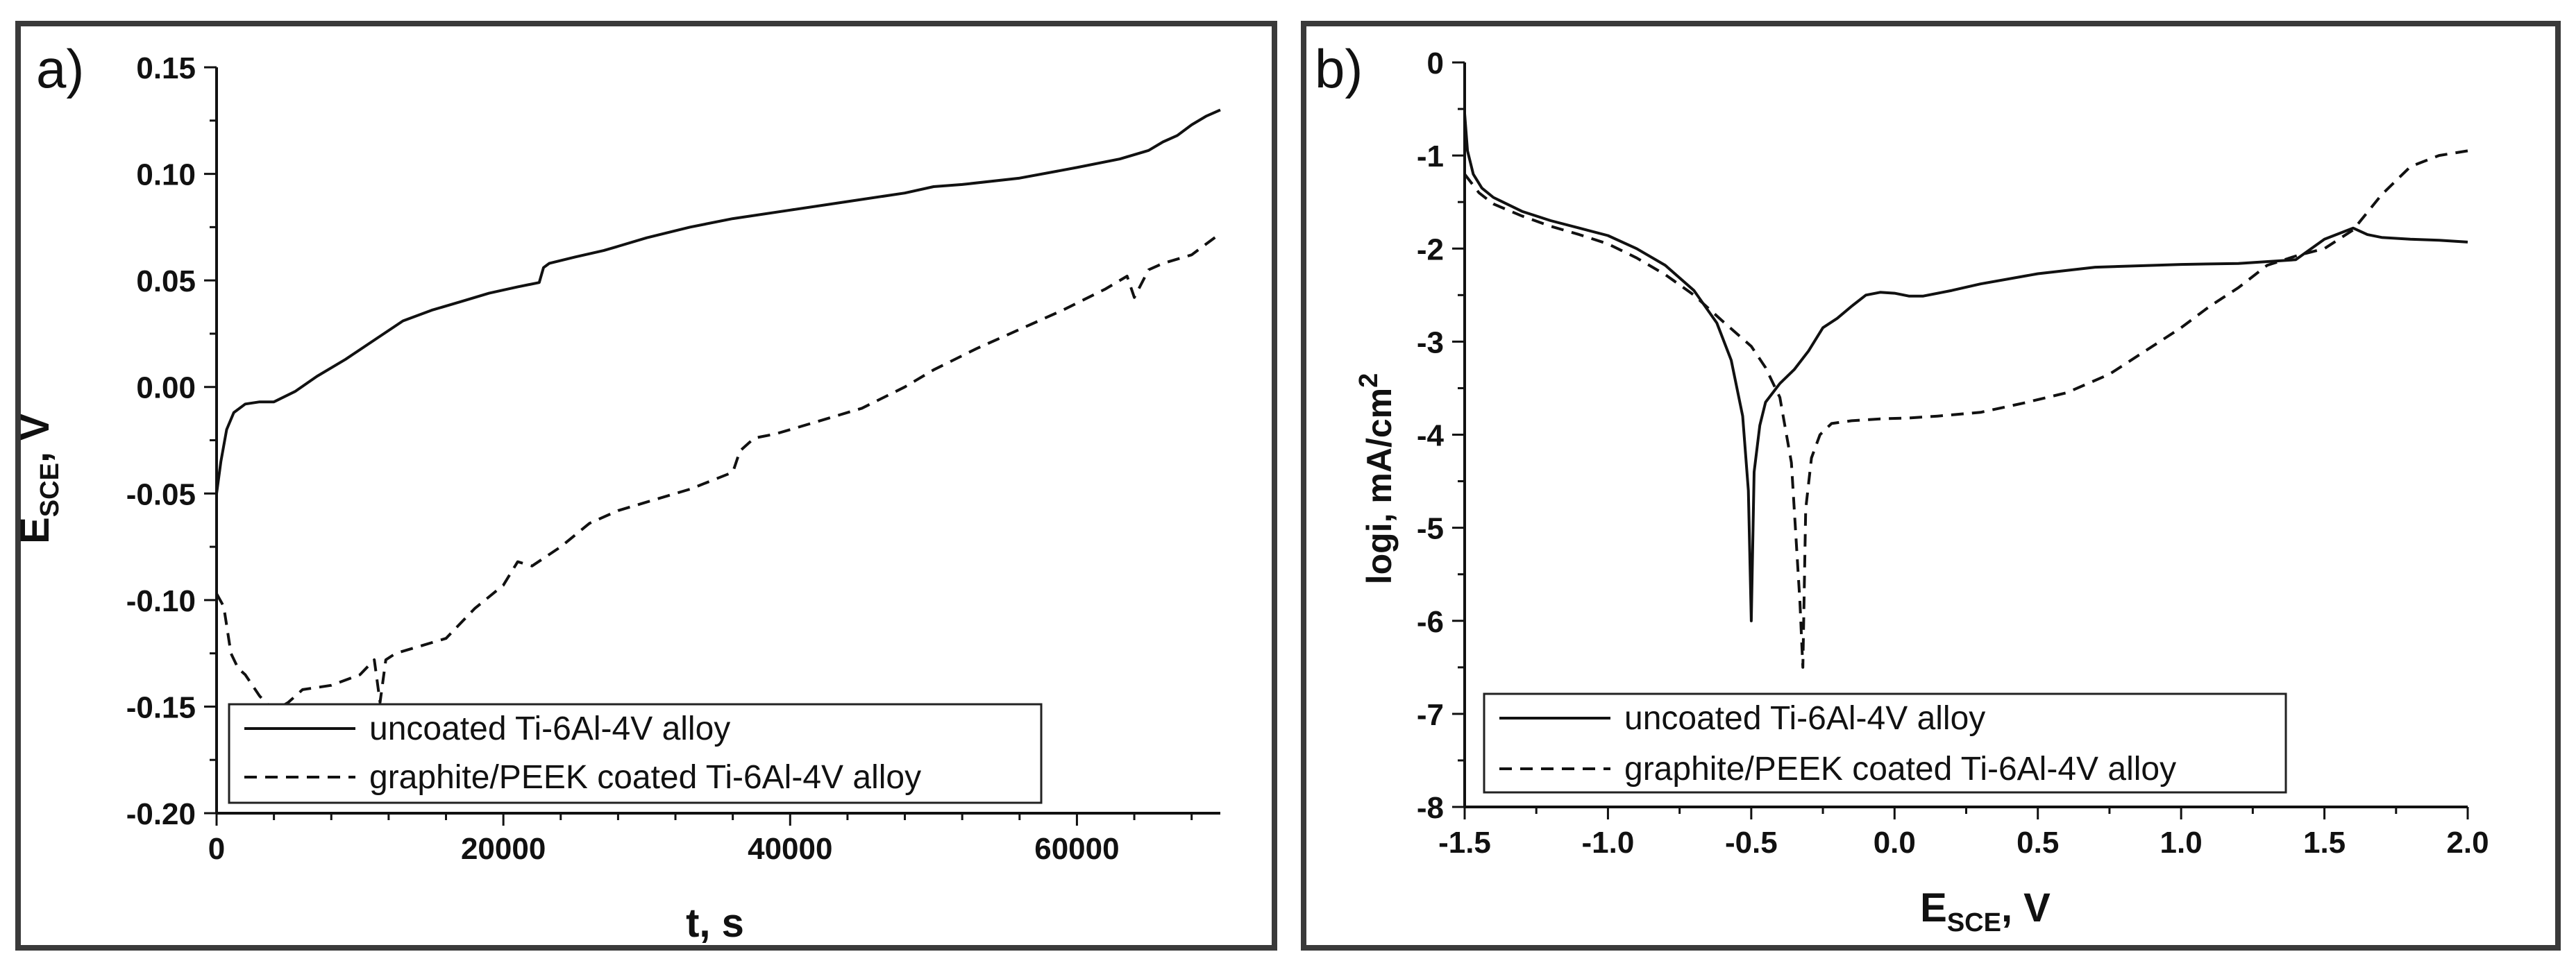 Image resolution: width=2576 pixels, height=970 pixels. I want to click on panel-a-x-tick-label: 0, so click(216, 849).